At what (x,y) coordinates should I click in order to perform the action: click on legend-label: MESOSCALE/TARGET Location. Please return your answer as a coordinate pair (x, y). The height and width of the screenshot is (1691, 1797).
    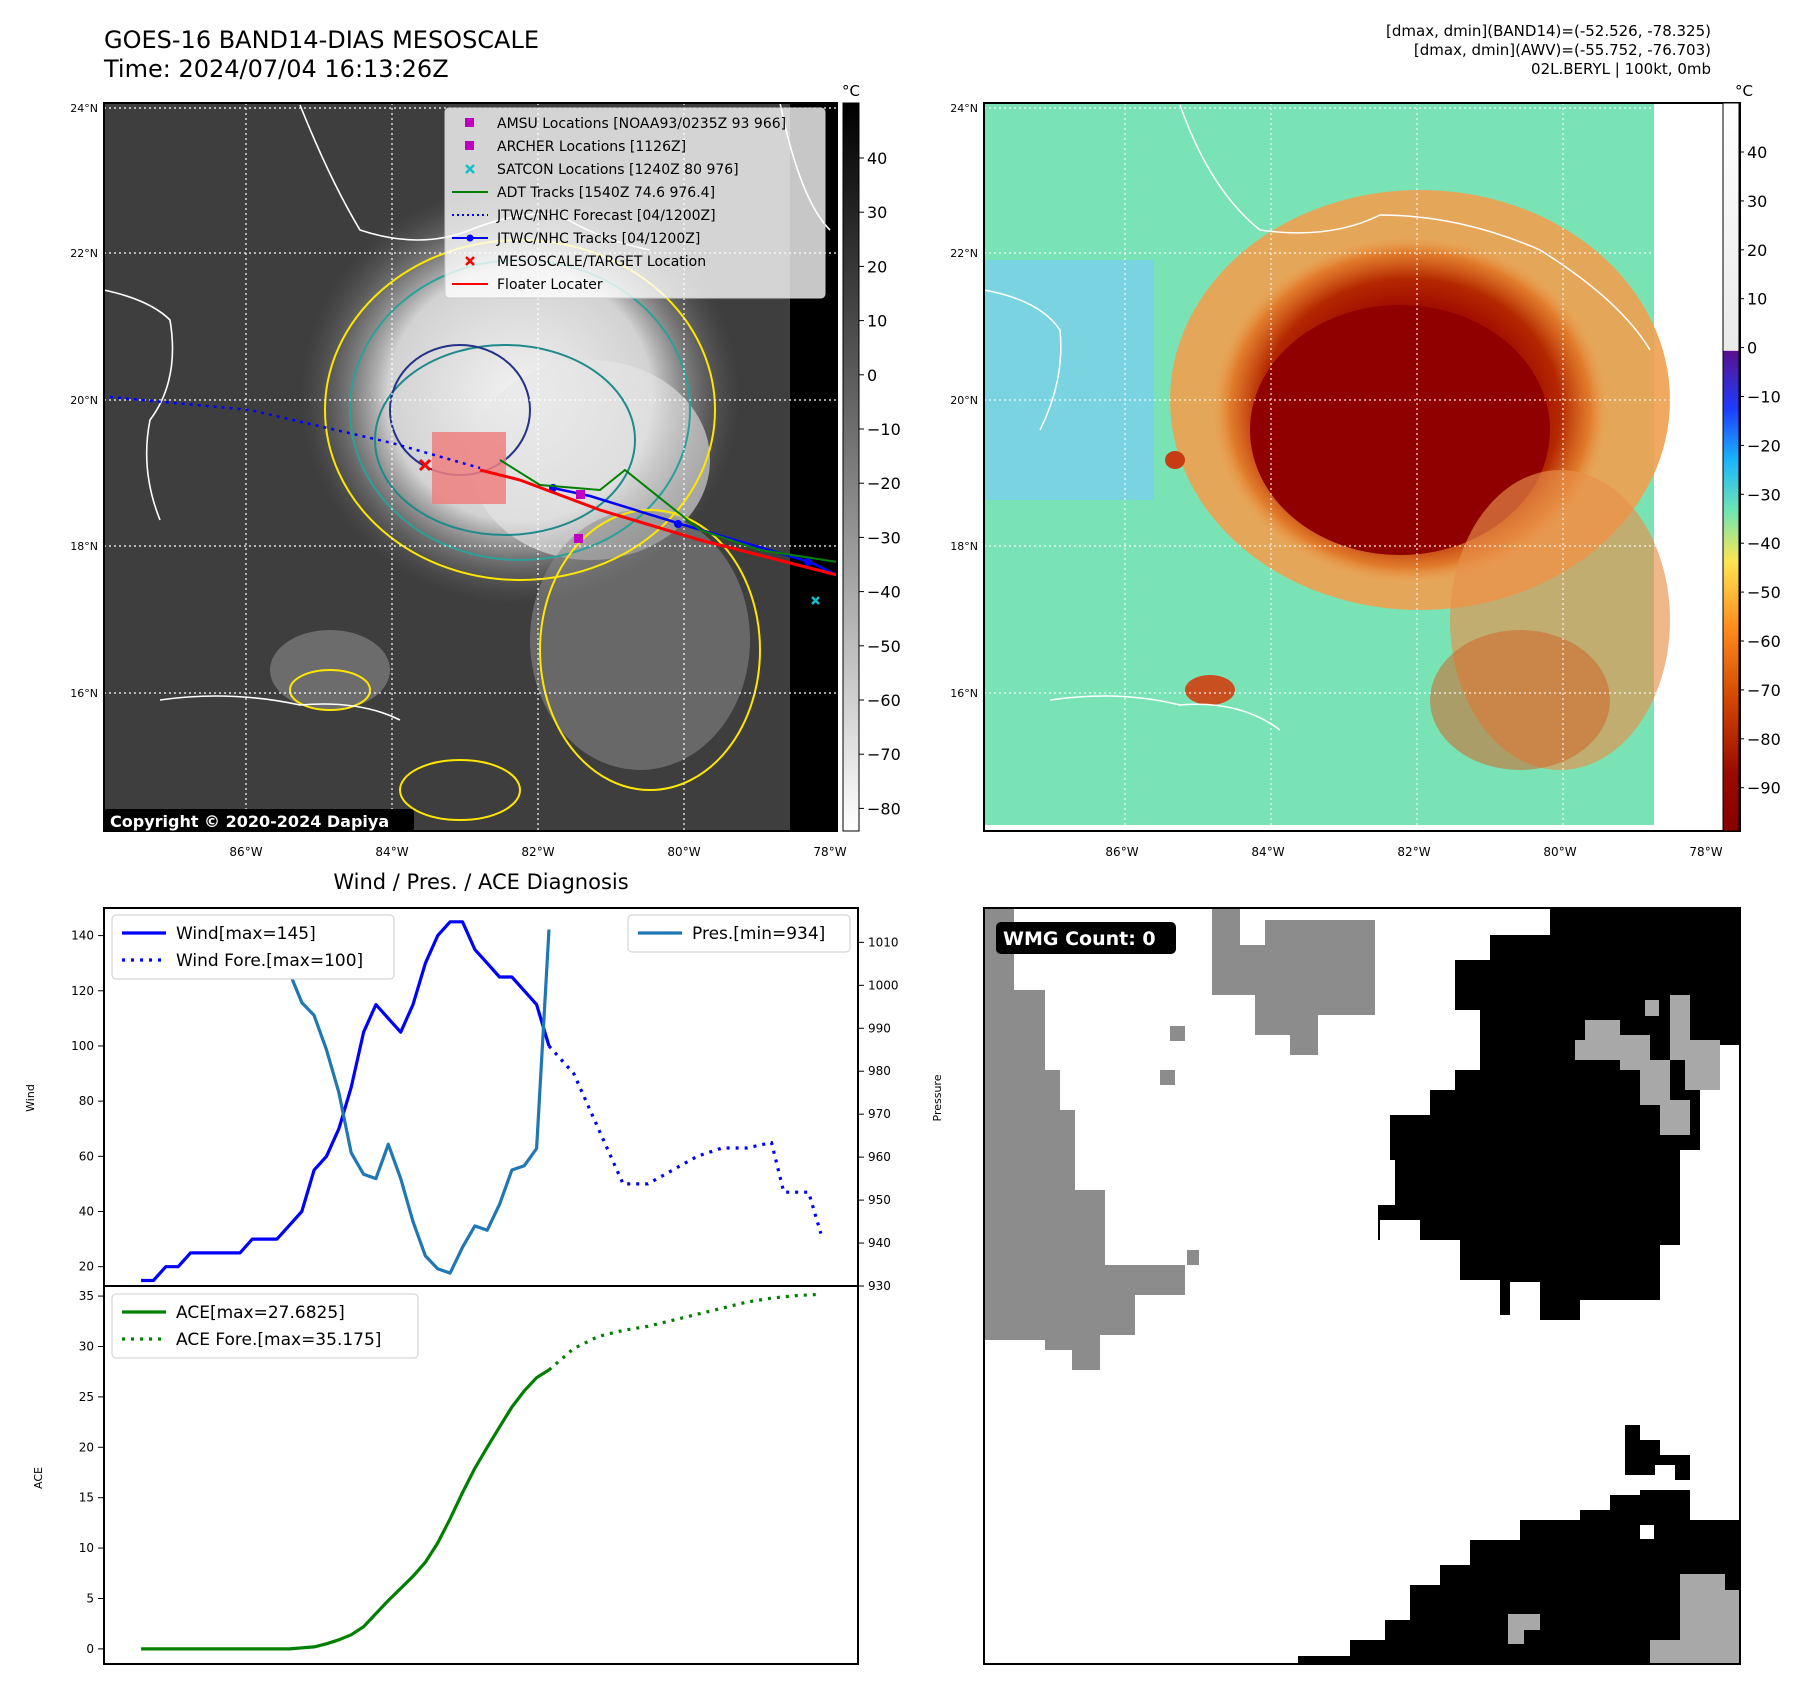
    Looking at the image, I should click on (601, 262).